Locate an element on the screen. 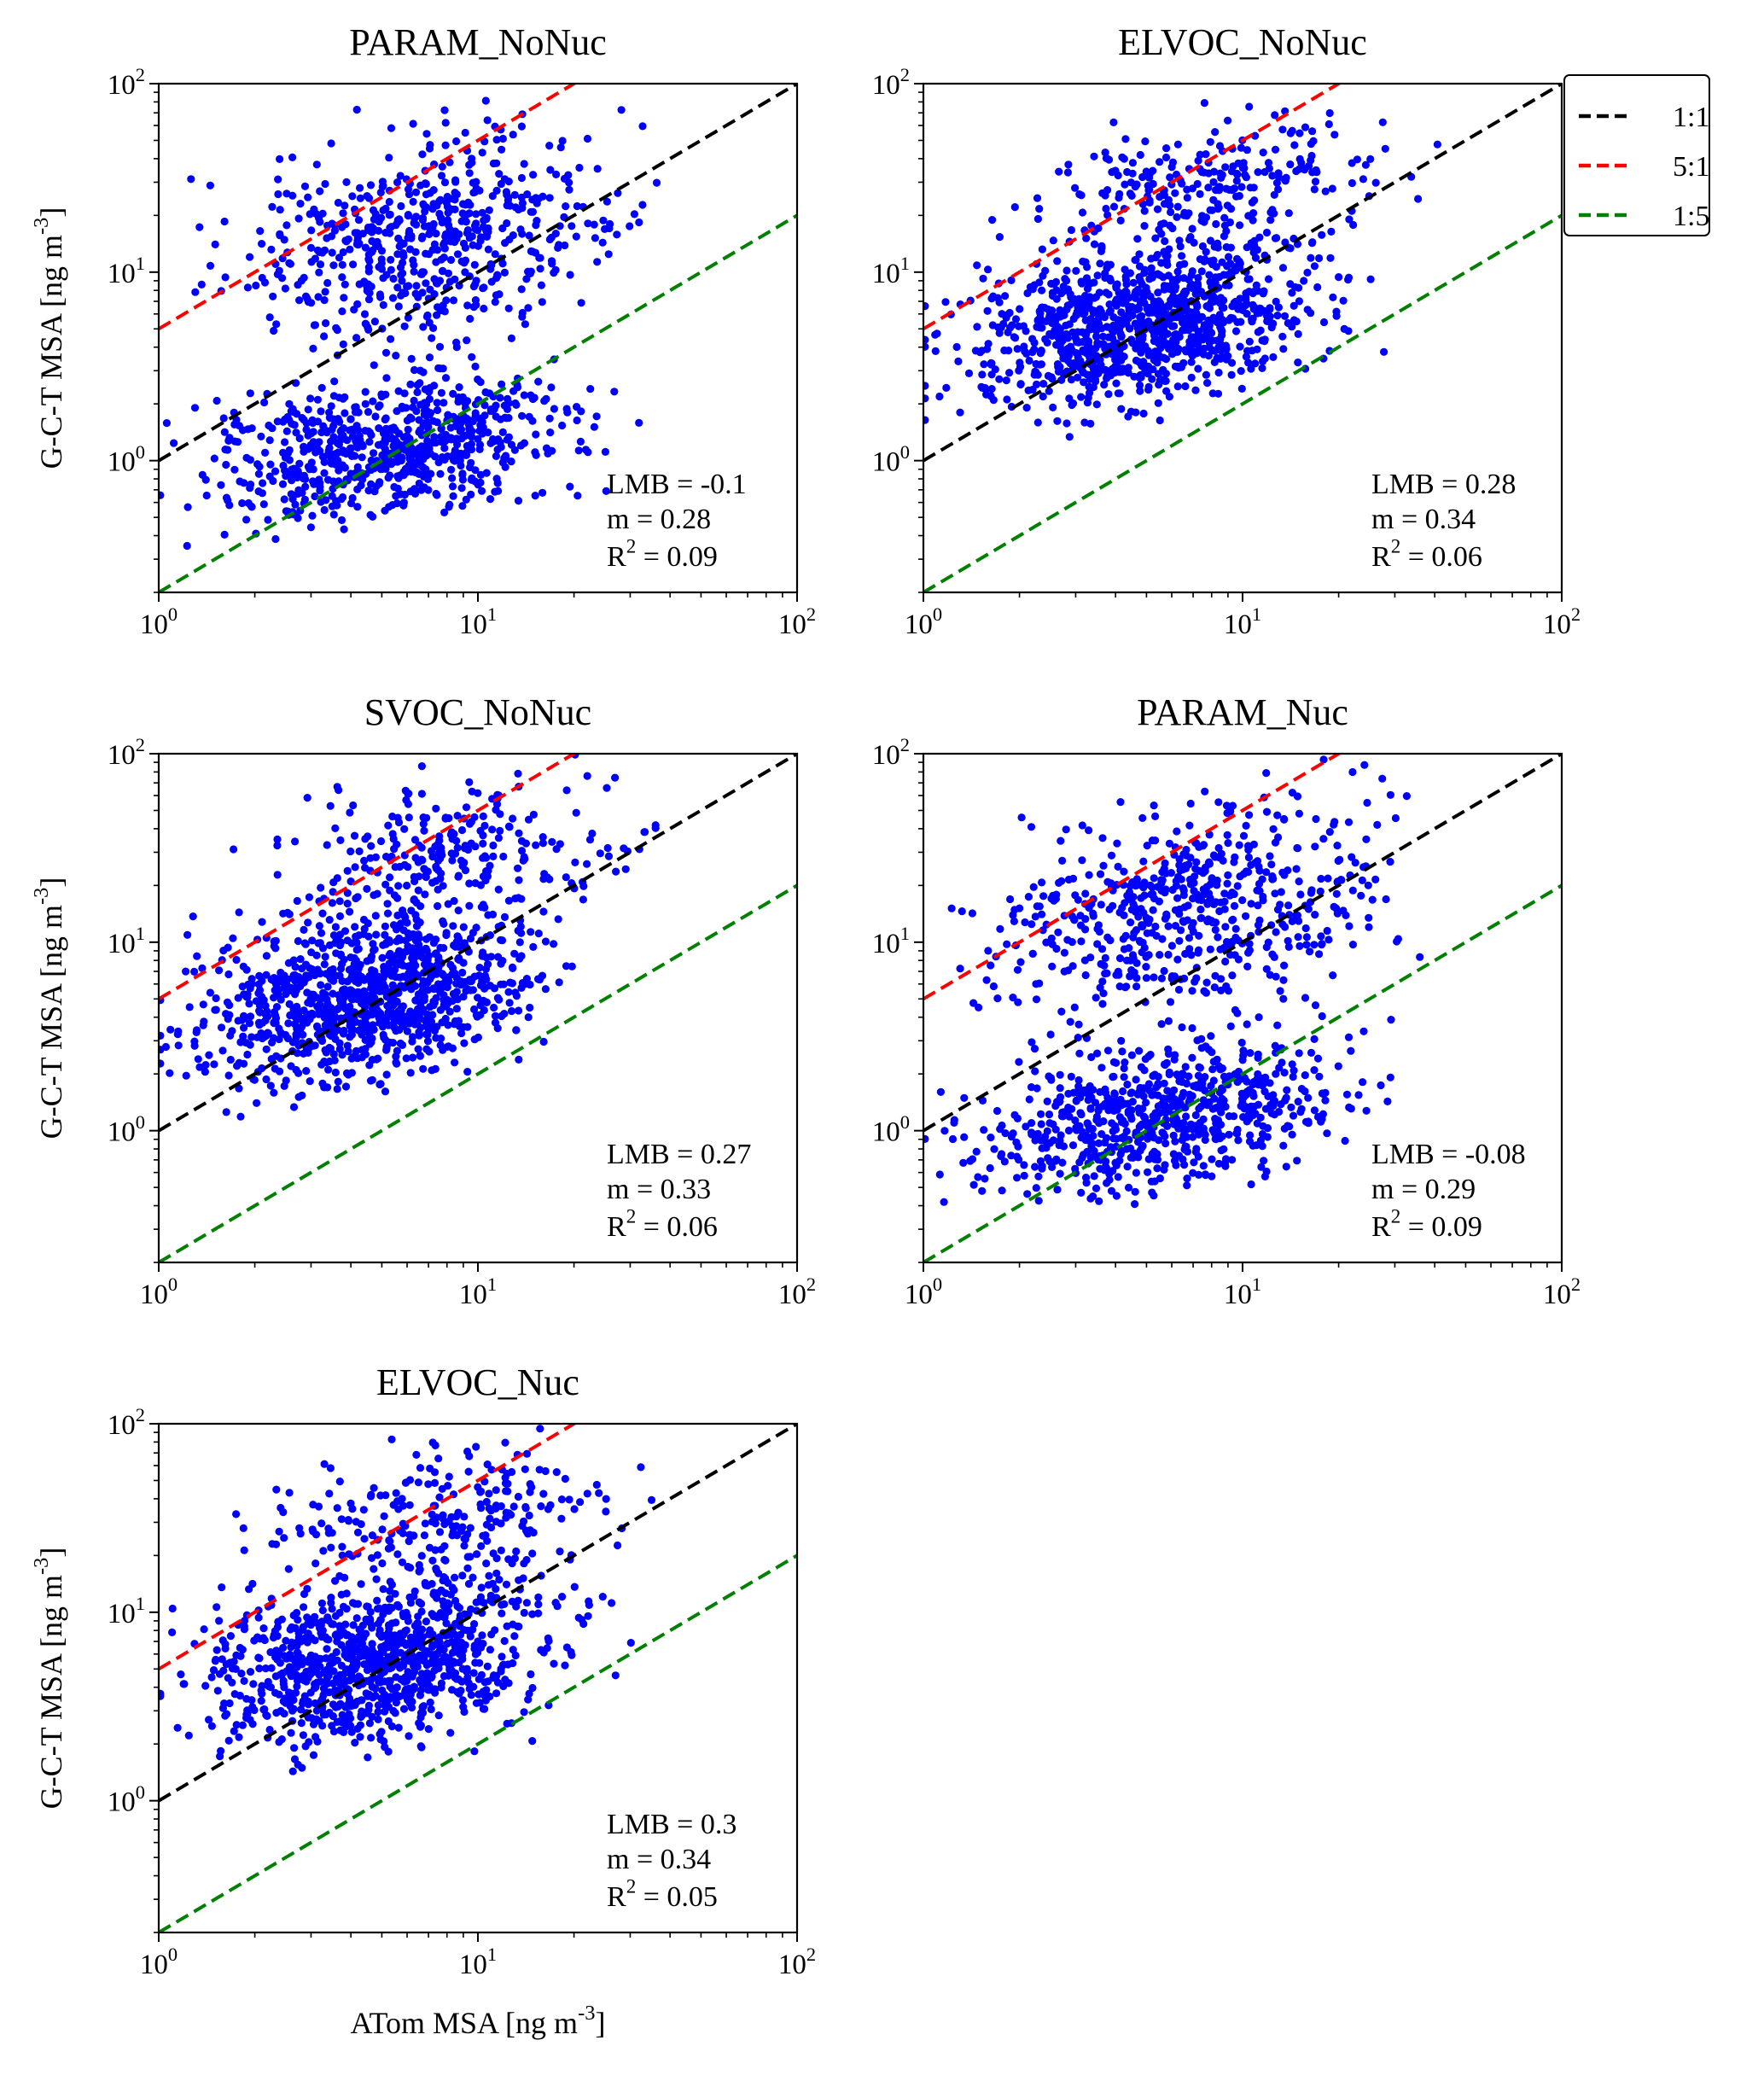 The width and height of the screenshot is (1764, 2081). y-tick-label: 10² is located at coordinates (127, 752).